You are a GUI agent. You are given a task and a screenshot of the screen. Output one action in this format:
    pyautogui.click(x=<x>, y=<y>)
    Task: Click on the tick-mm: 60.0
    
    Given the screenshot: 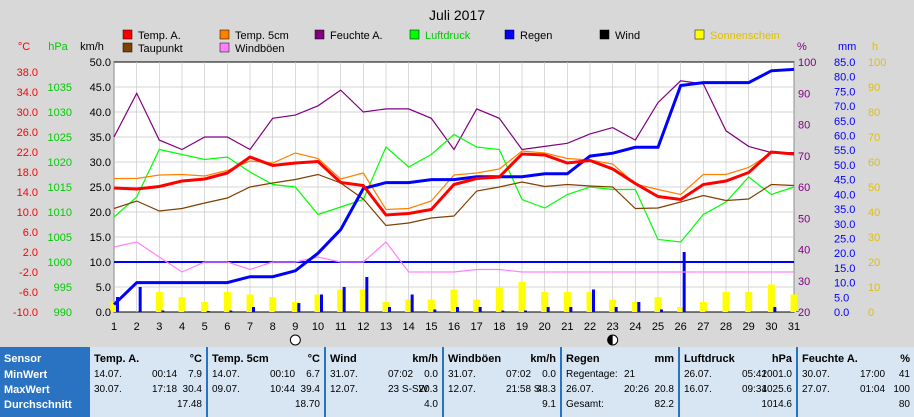 What is the action you would take?
    pyautogui.click(x=844, y=137)
    